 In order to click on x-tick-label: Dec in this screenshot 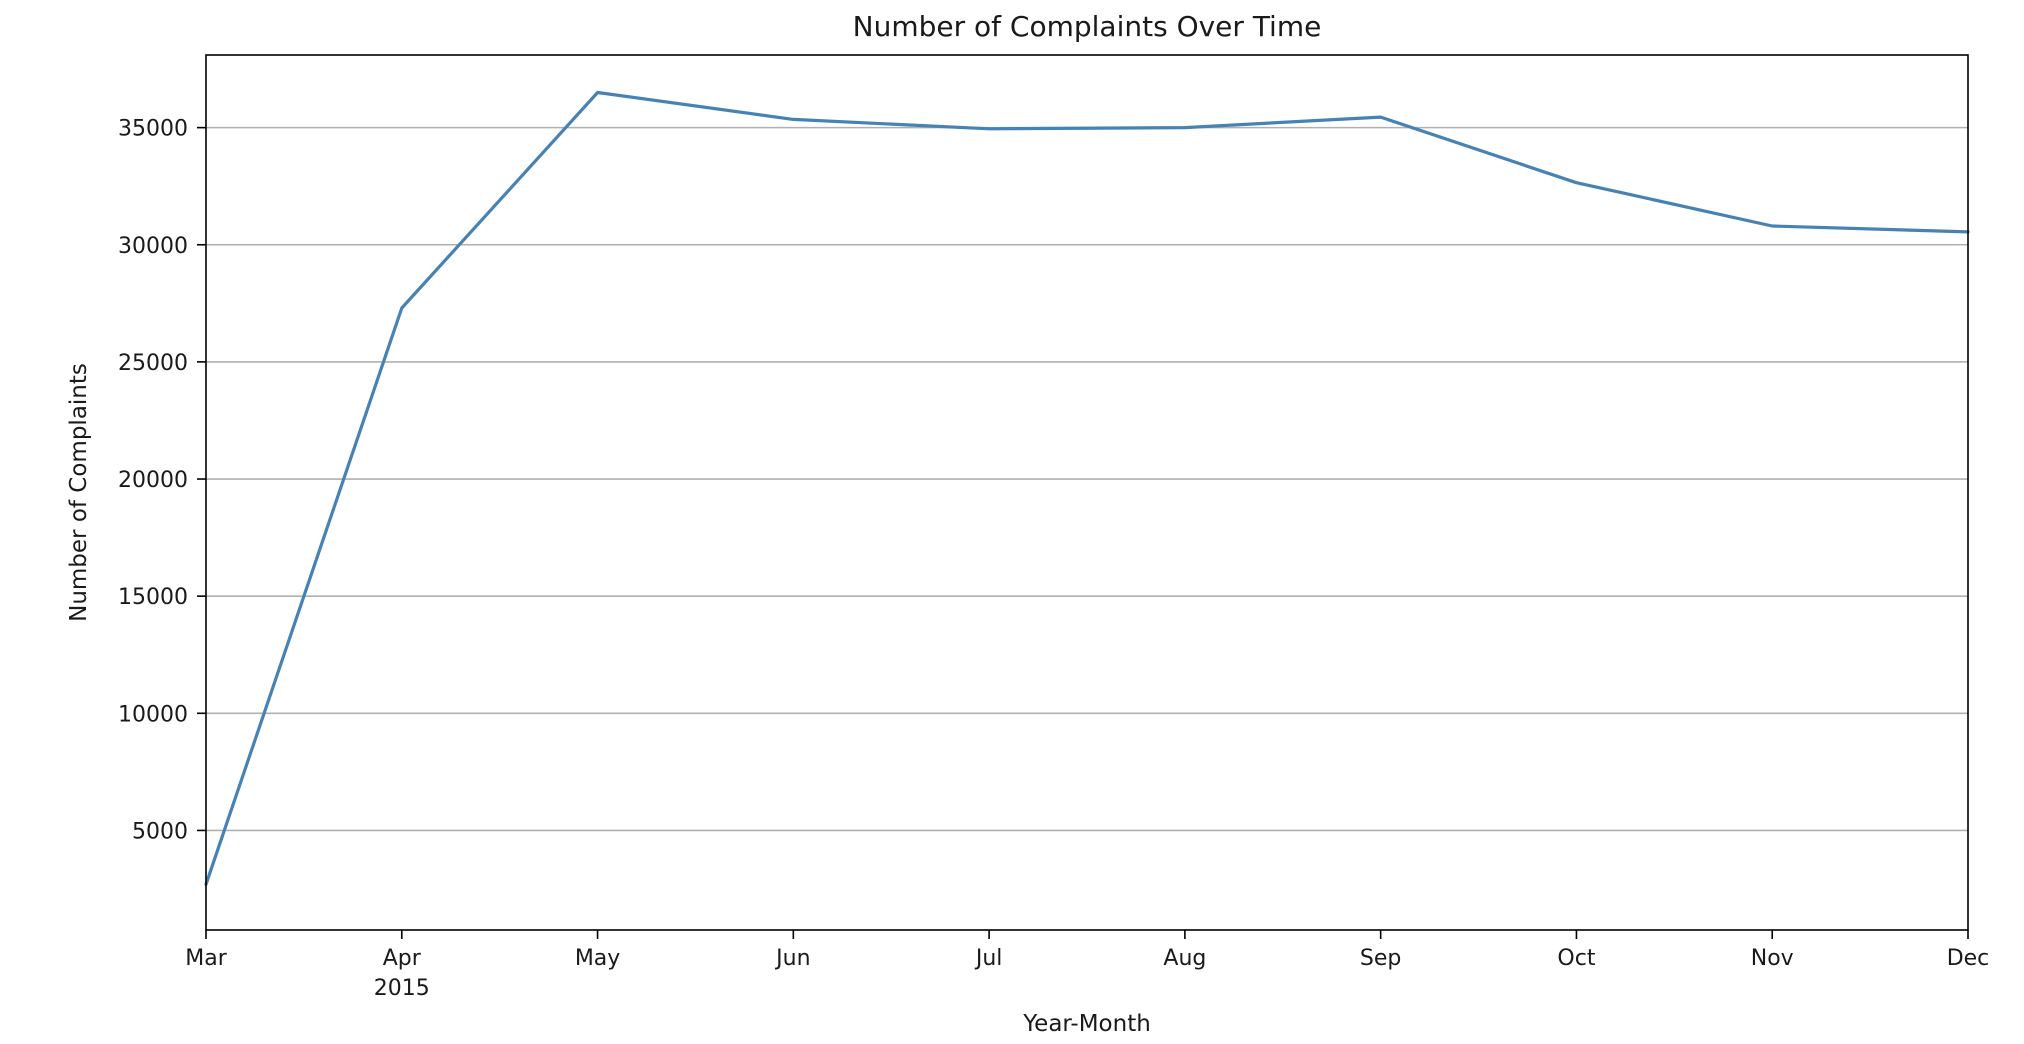, I will do `click(1968, 958)`.